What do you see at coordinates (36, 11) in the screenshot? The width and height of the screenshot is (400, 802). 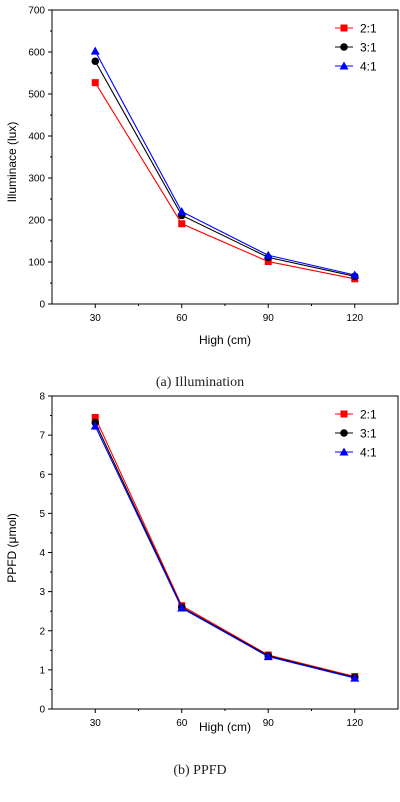 I see `illumination-ytick-label: 700` at bounding box center [36, 11].